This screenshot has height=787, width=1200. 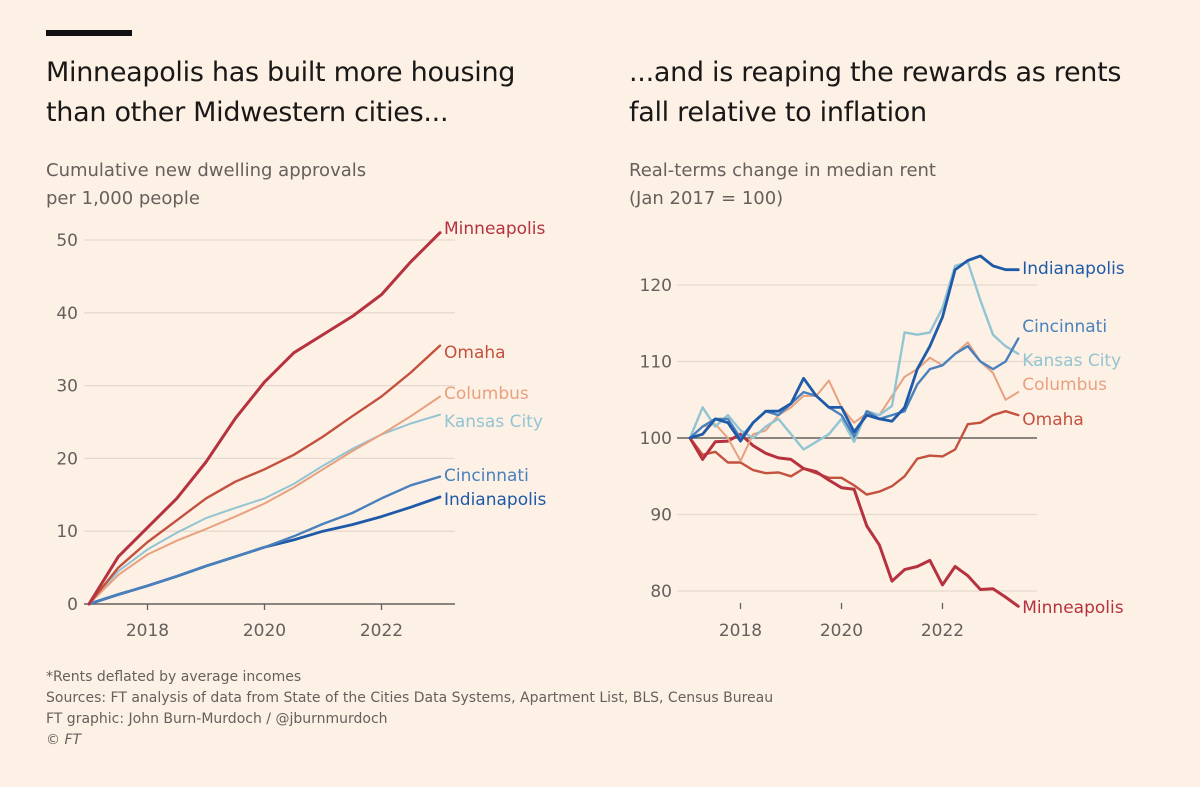 I want to click on series-line-indianapolis, so click(x=854, y=348).